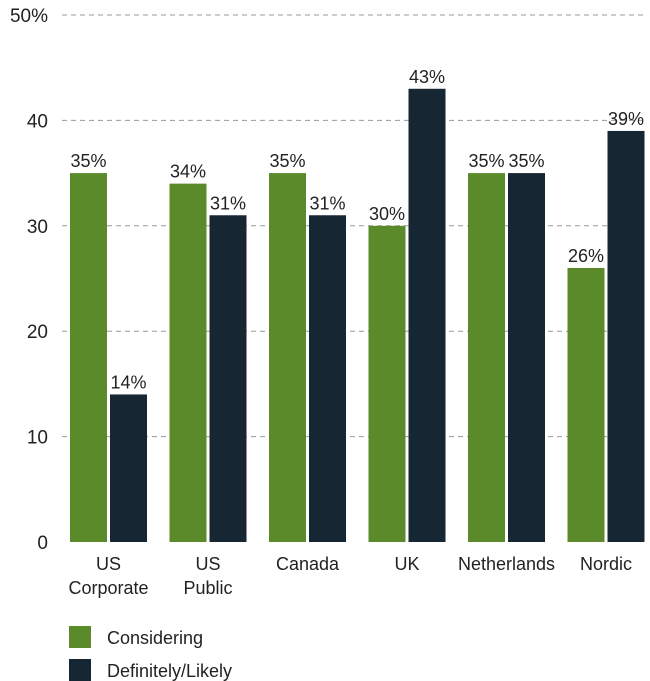 This screenshot has width=650, height=681. What do you see at coordinates (37, 438) in the screenshot?
I see `y-tick-label: 10` at bounding box center [37, 438].